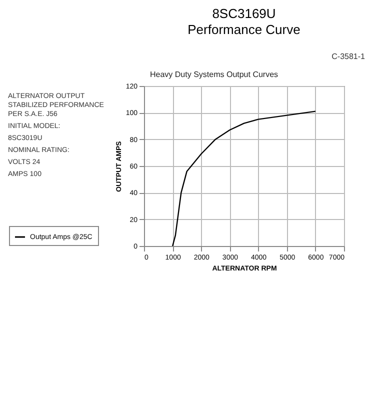  What do you see at coordinates (348, 56) in the screenshot?
I see `text: C-3581-1` at bounding box center [348, 56].